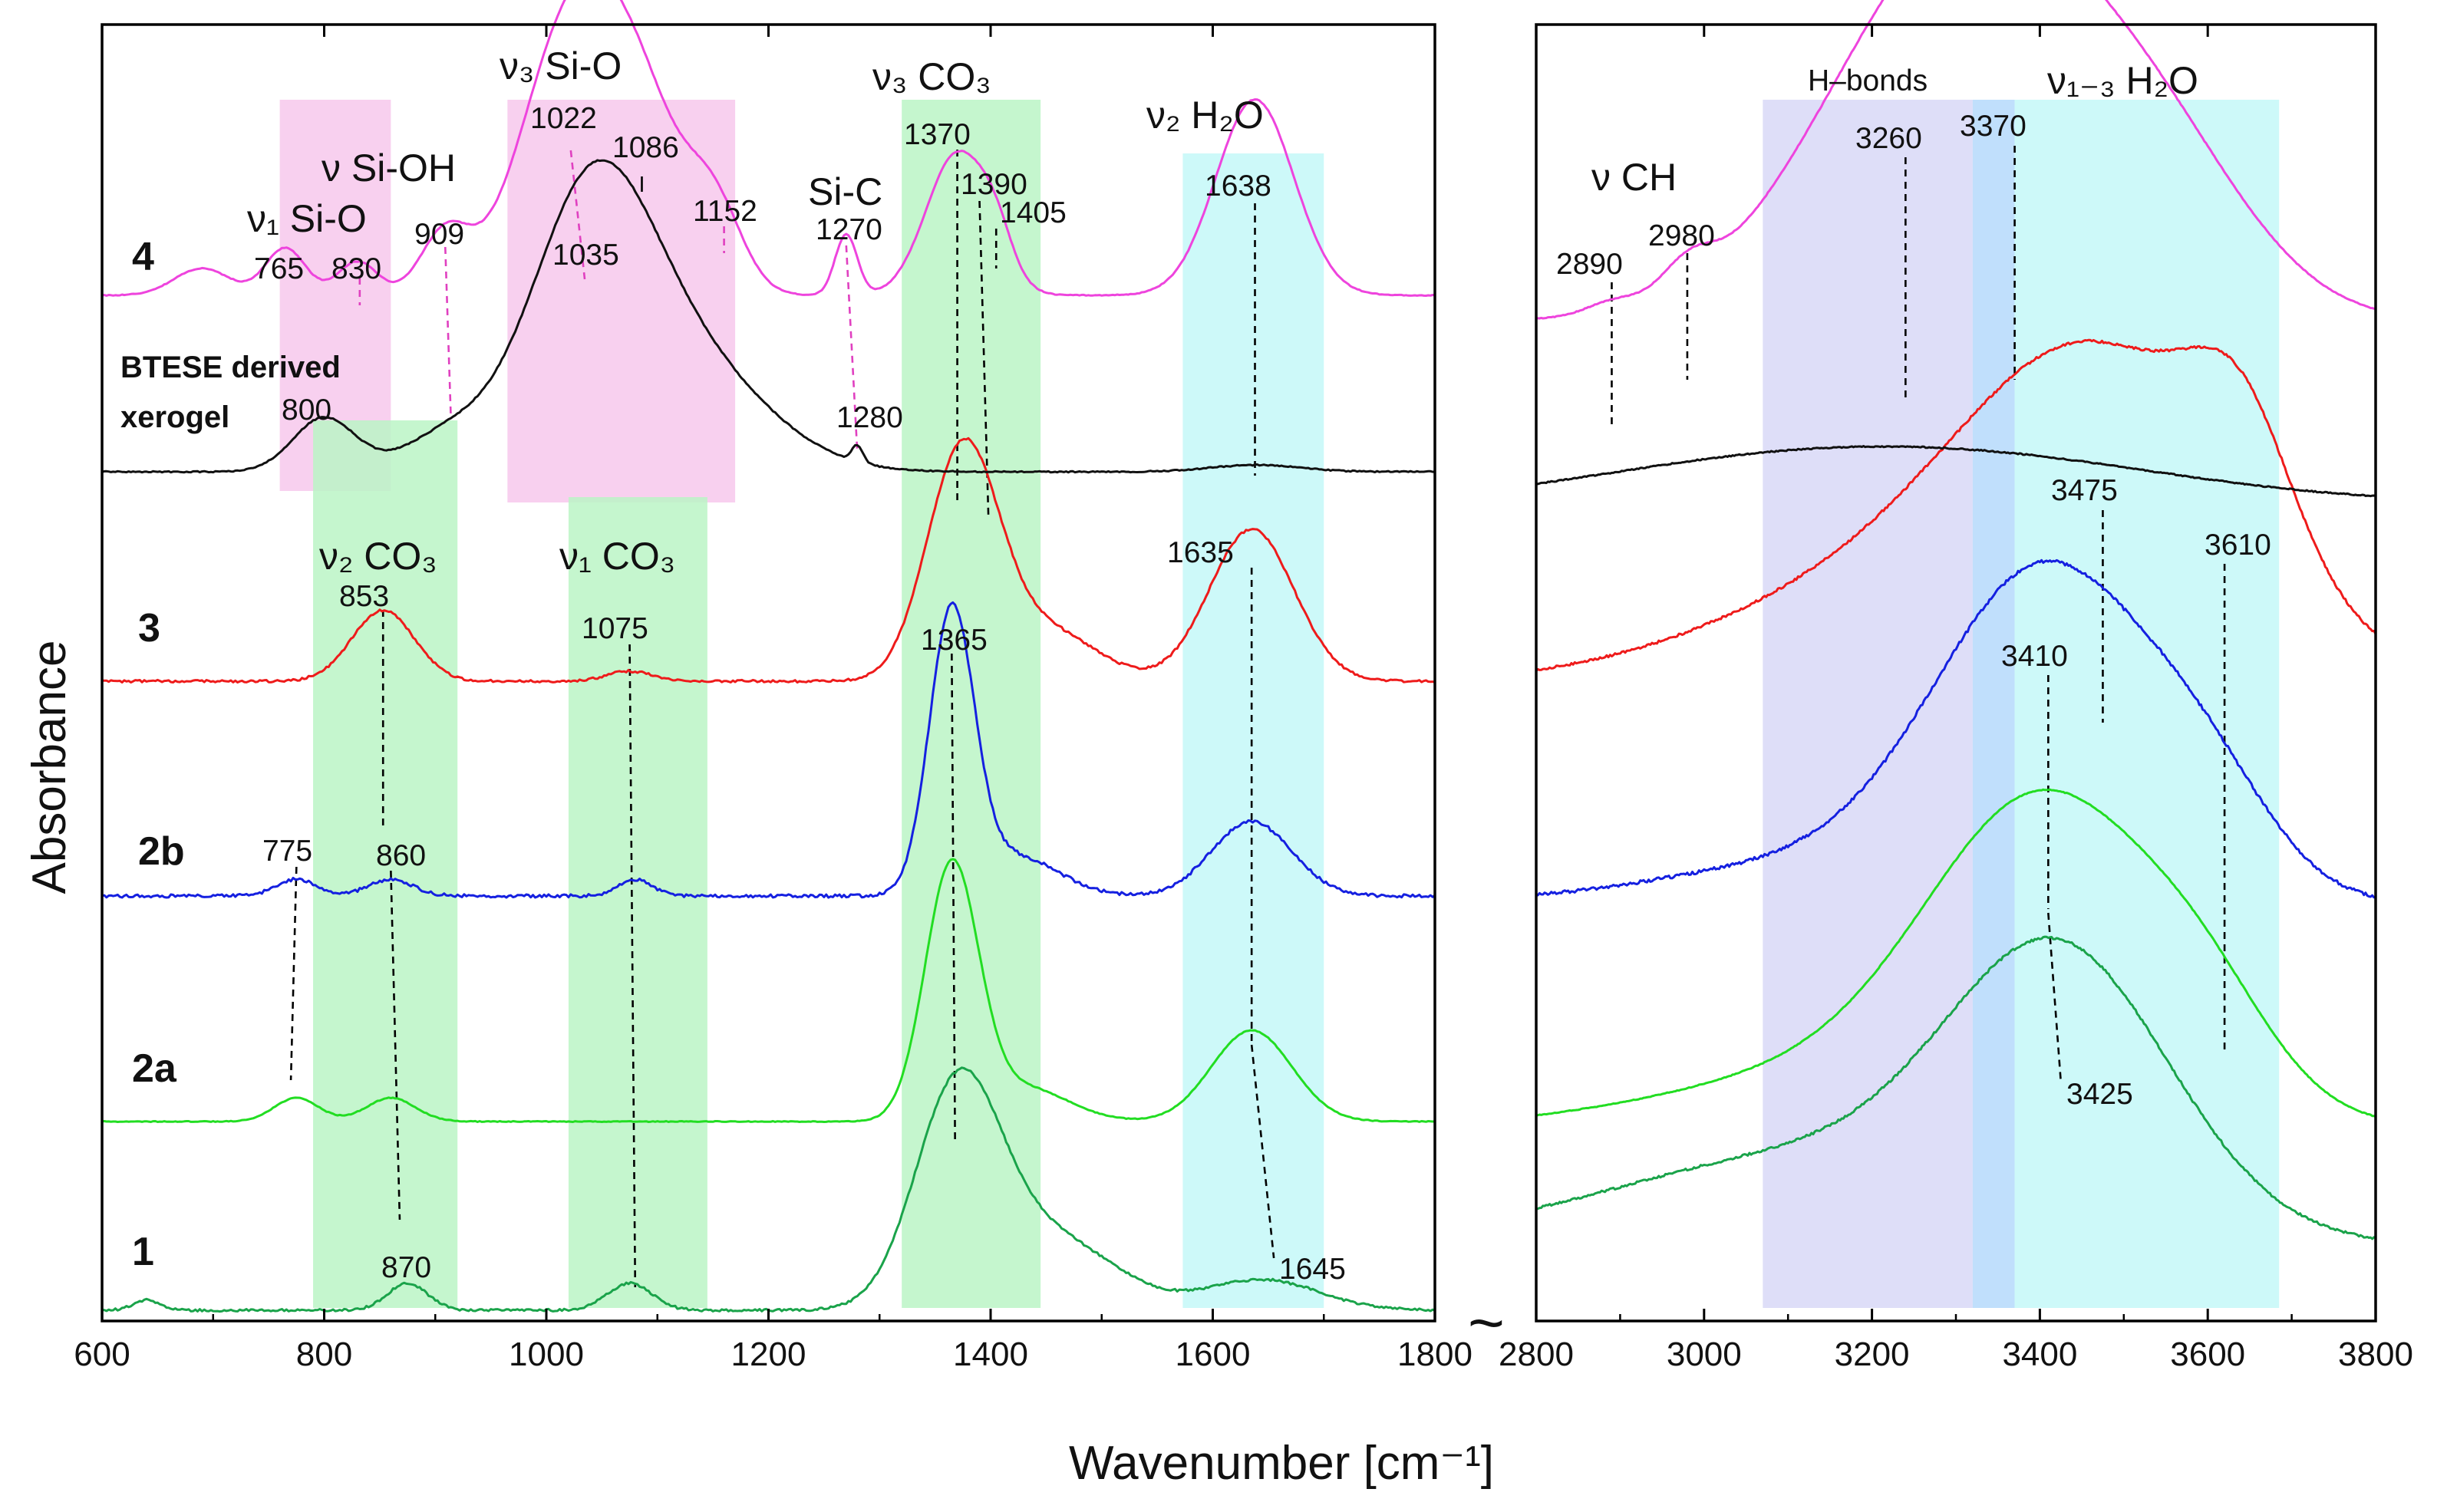  Describe the element at coordinates (563, 118) in the screenshot. I see `peak-label: 1022` at that location.